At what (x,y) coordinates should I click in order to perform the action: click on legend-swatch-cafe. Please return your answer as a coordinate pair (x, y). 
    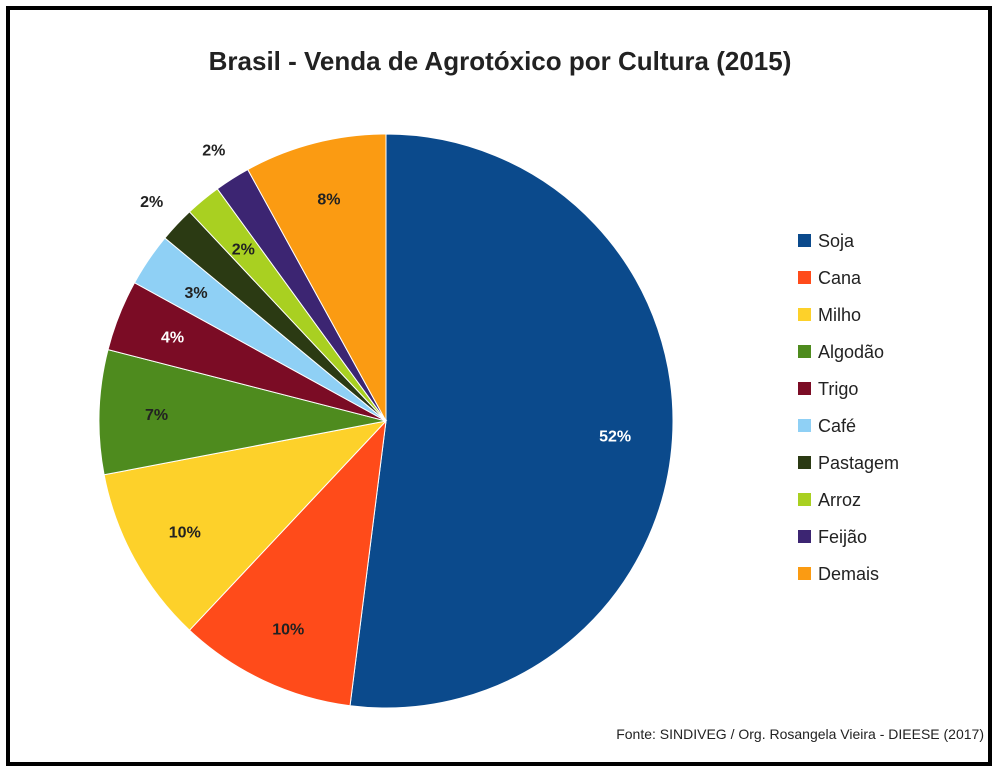
    Looking at the image, I should click on (804, 425).